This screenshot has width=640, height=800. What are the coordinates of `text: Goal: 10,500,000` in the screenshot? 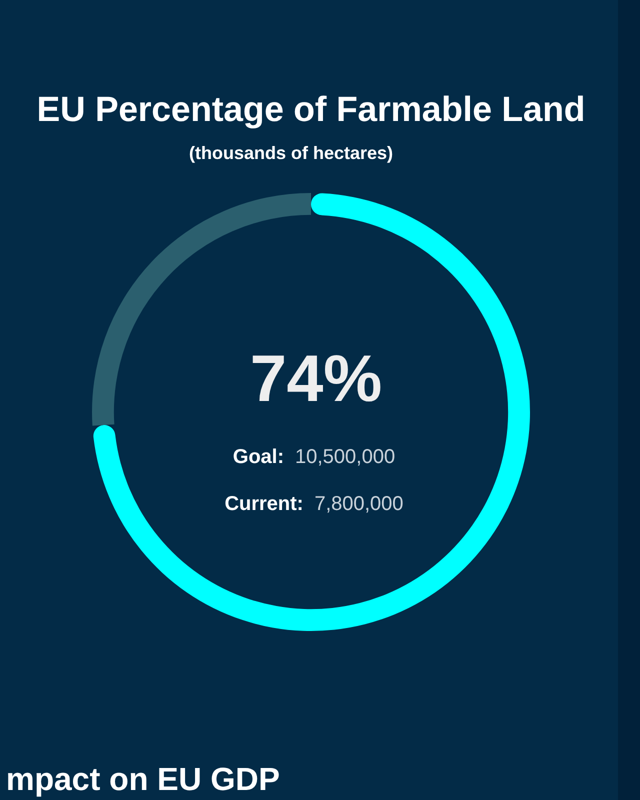 It's located at (314, 457).